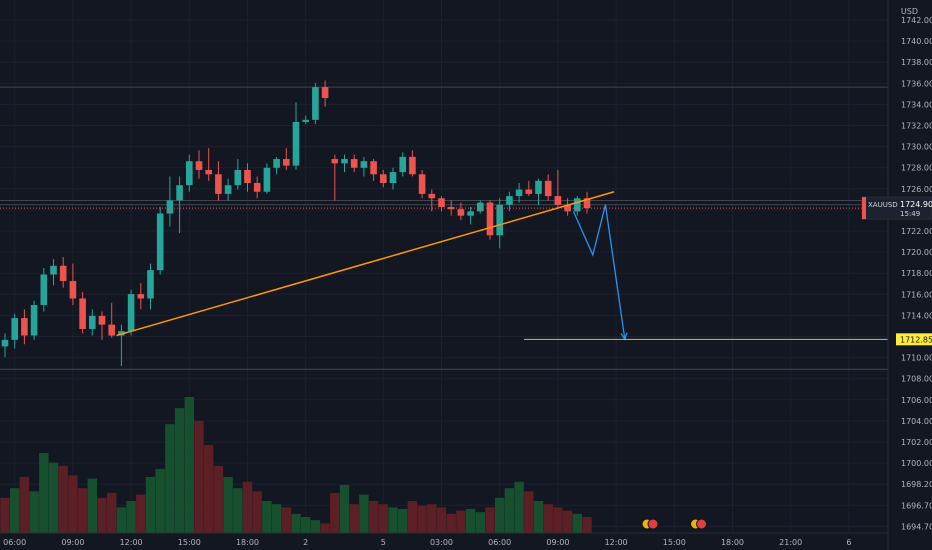 The height and width of the screenshot is (550, 932). I want to click on price-tick-label: 1734.00, so click(916, 104).